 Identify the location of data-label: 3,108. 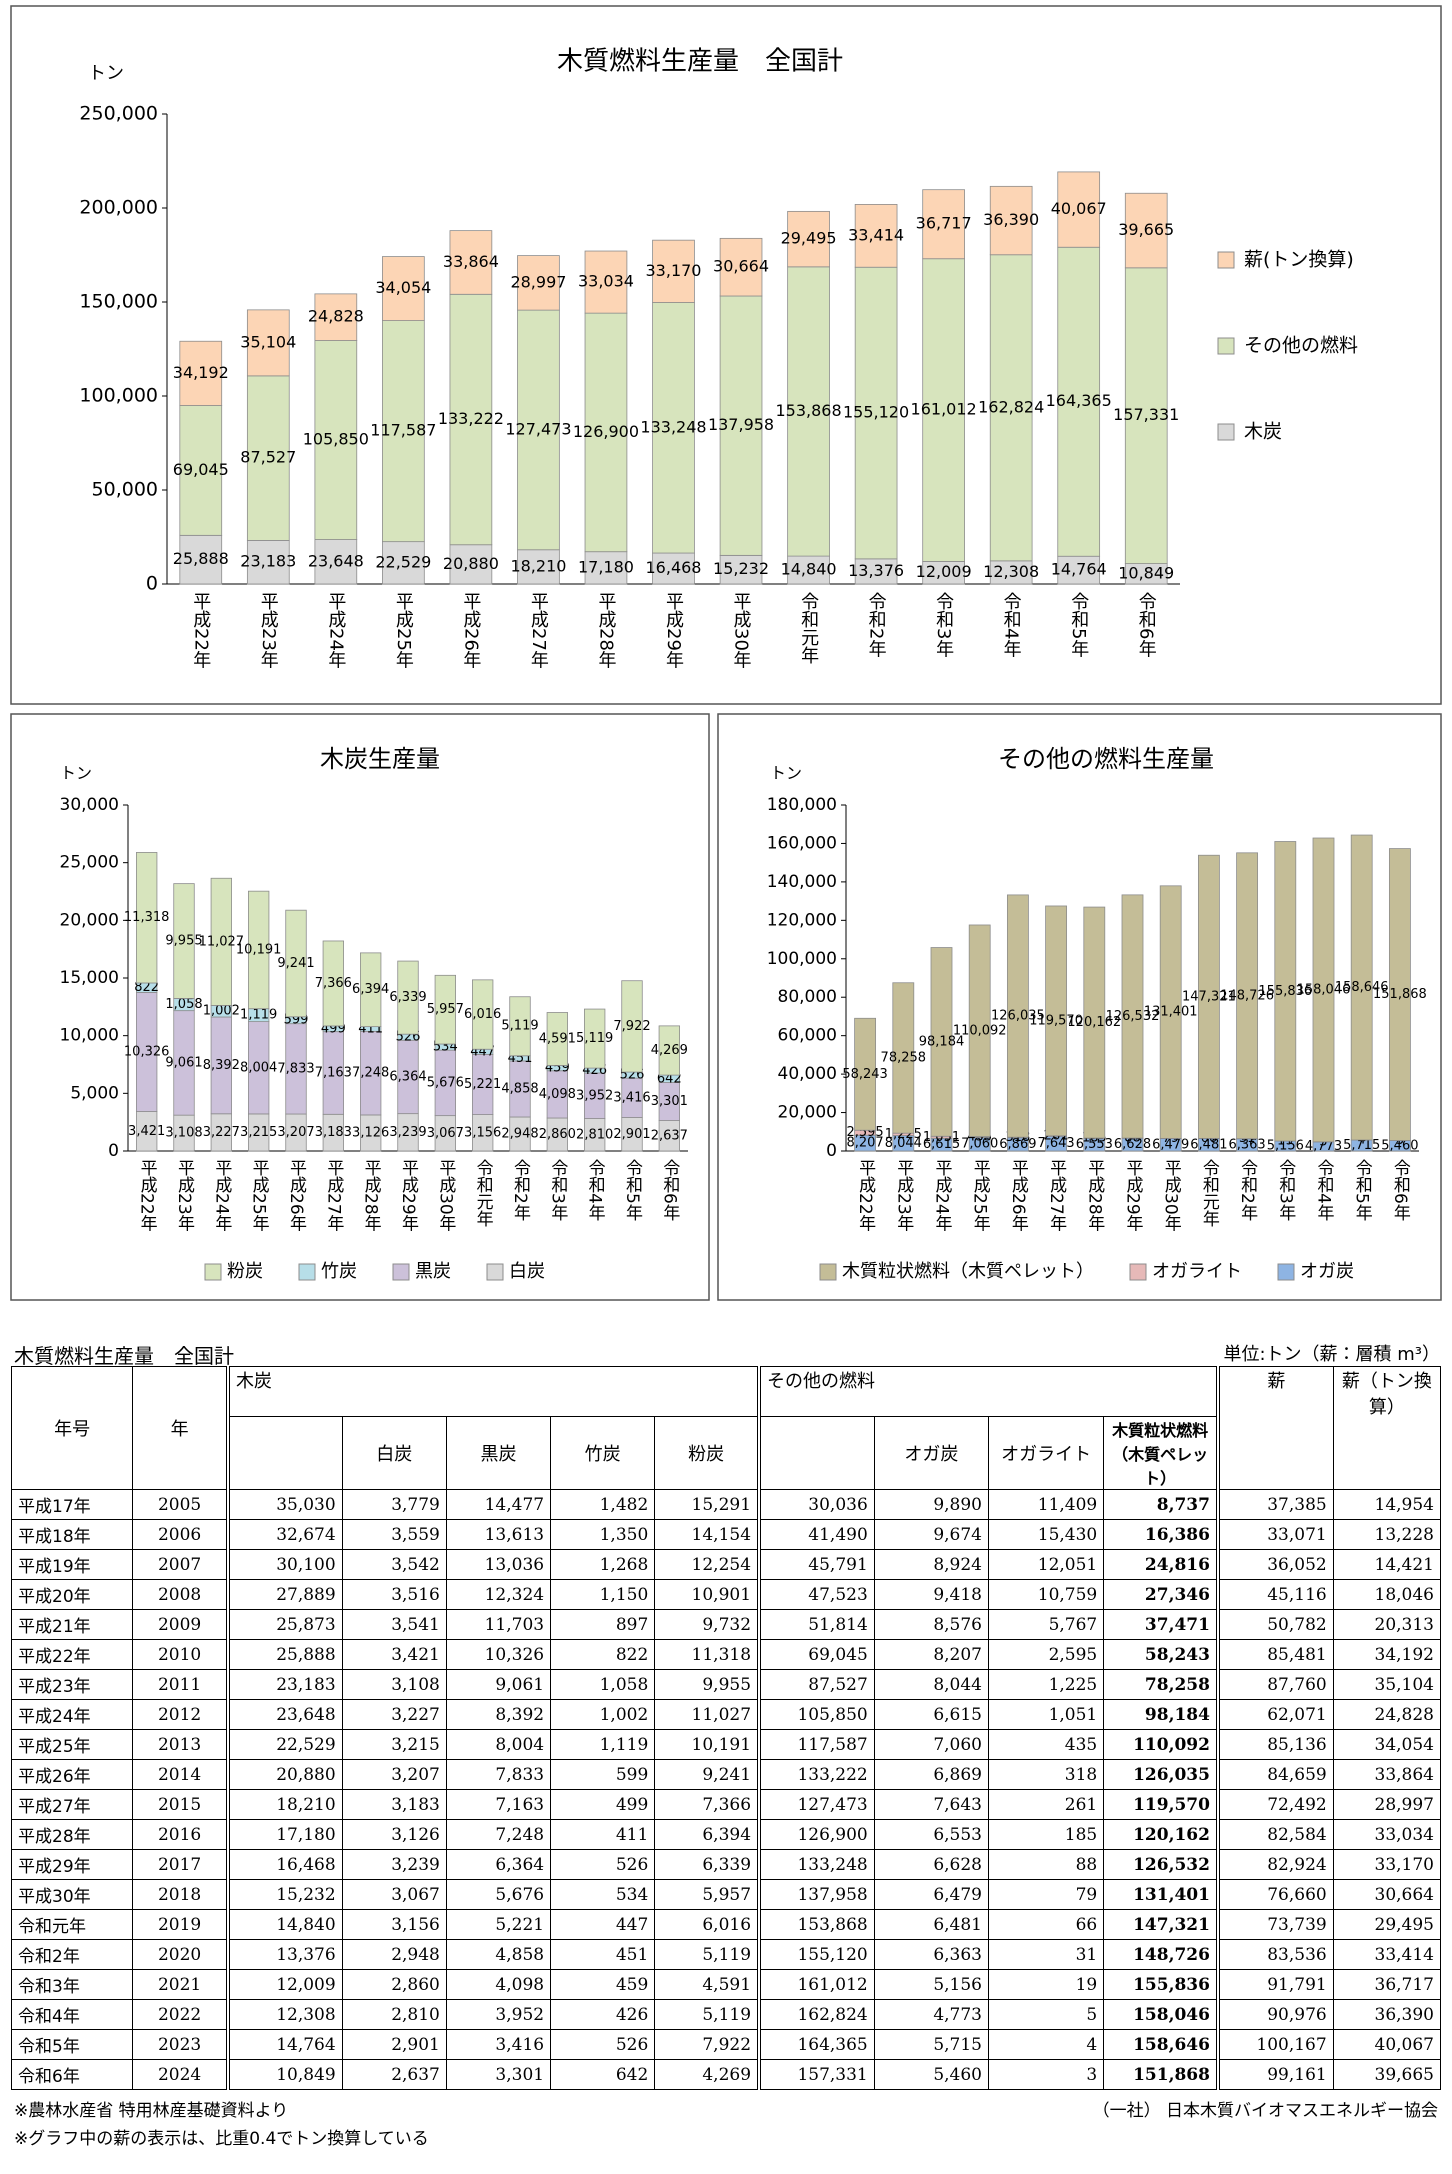
(183, 1133).